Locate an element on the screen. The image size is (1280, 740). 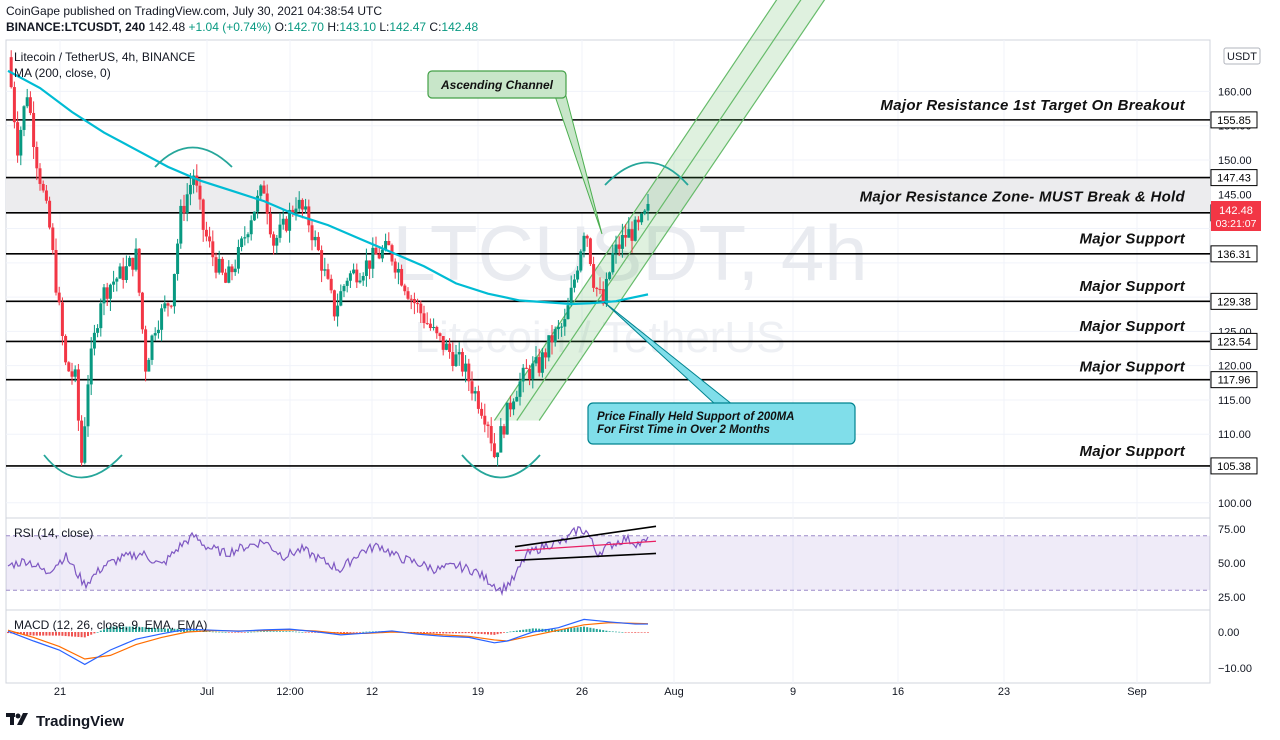
low-value: 142.47 is located at coordinates (408, 27).